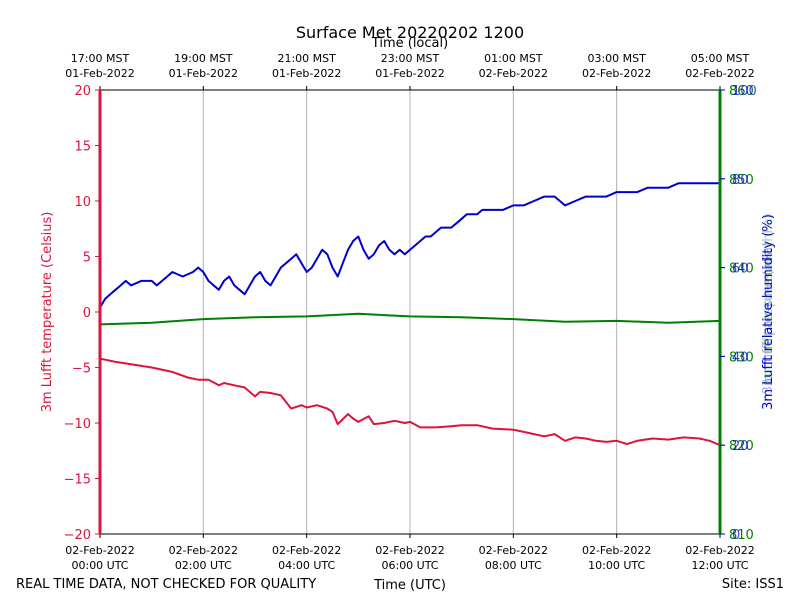  What do you see at coordinates (306, 565) in the screenshot?
I see `x-tick-time: 04:00 UTC` at bounding box center [306, 565].